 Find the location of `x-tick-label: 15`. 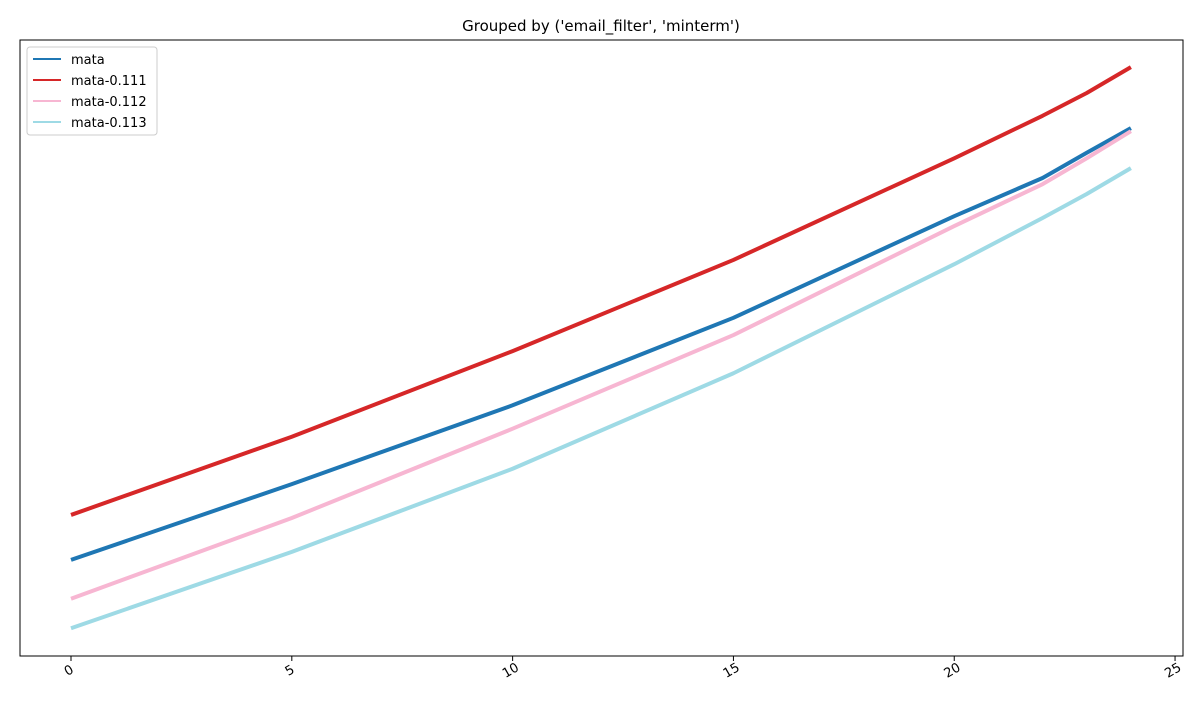

x-tick-label: 15 is located at coordinates (732, 670).